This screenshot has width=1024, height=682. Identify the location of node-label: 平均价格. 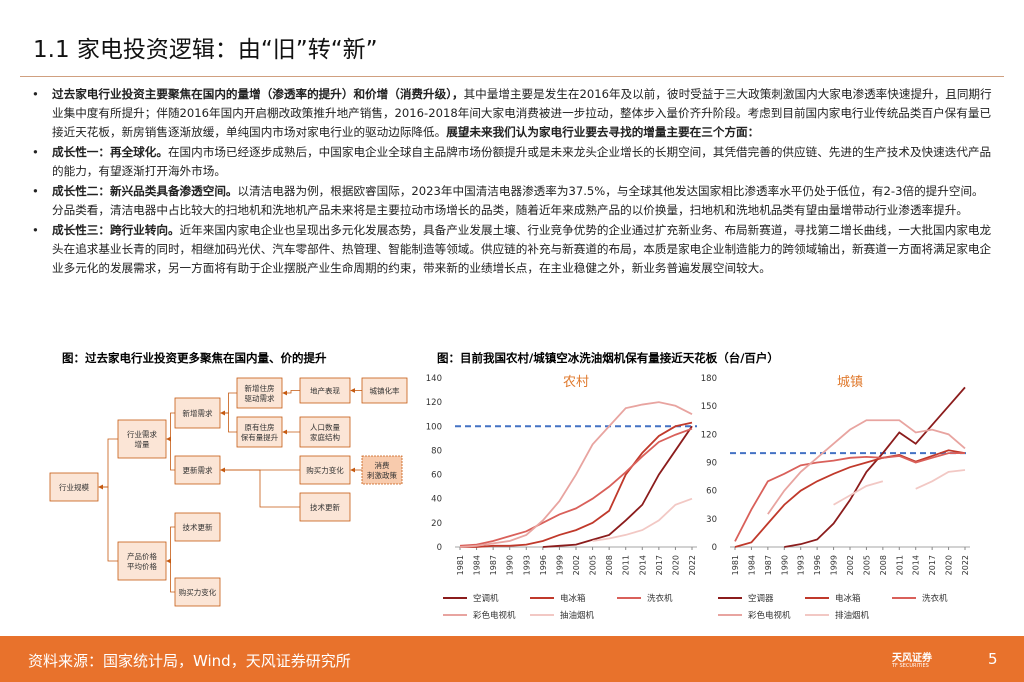
(142, 566).